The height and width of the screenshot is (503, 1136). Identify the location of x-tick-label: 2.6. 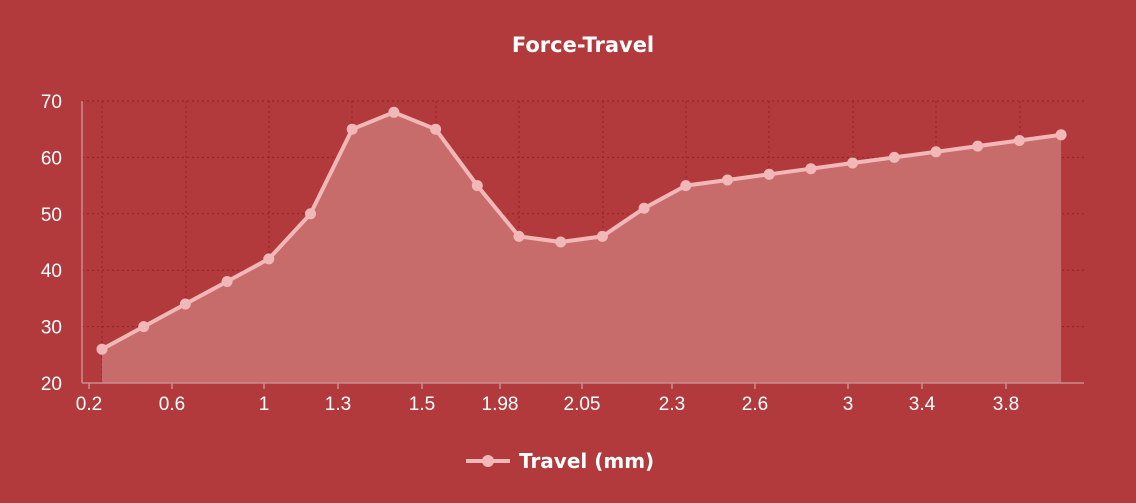
(755, 404).